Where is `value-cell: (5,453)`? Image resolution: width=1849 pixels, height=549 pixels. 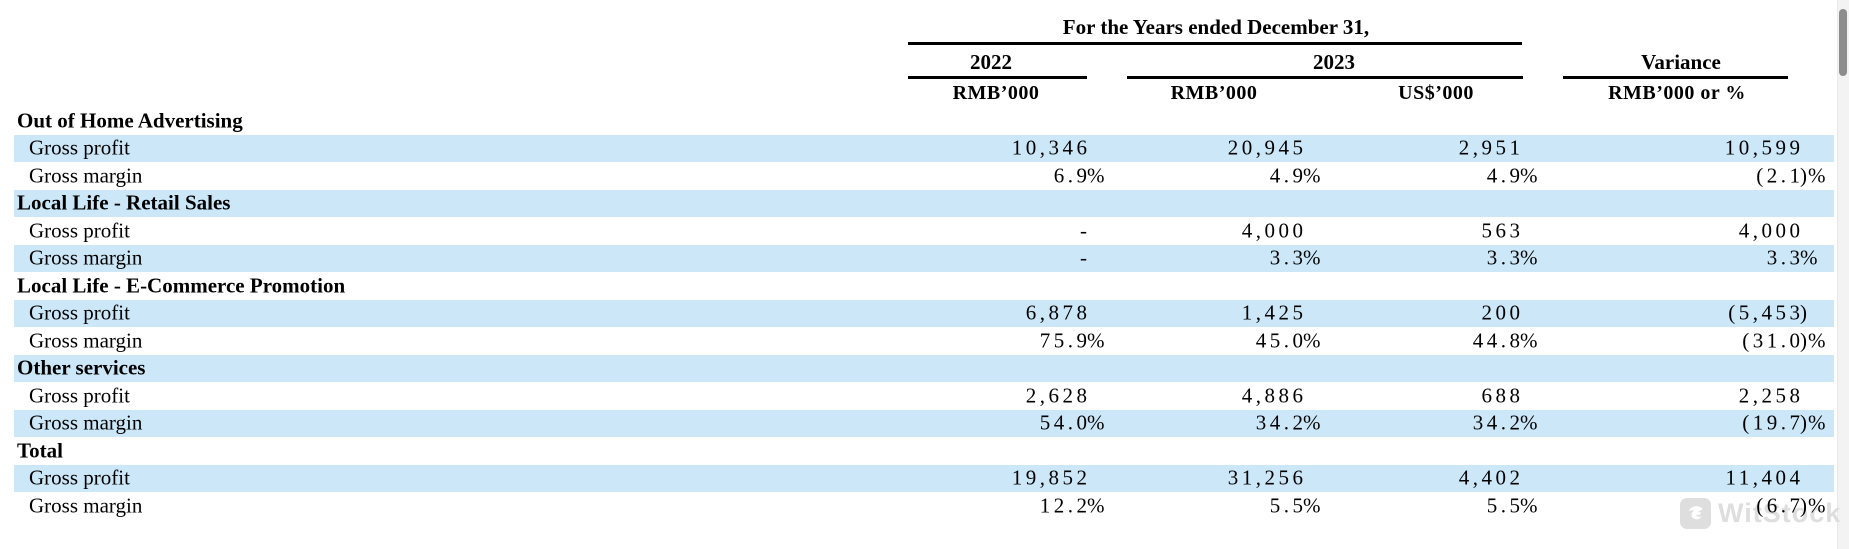
value-cell: (5,453) is located at coordinates (1768, 312).